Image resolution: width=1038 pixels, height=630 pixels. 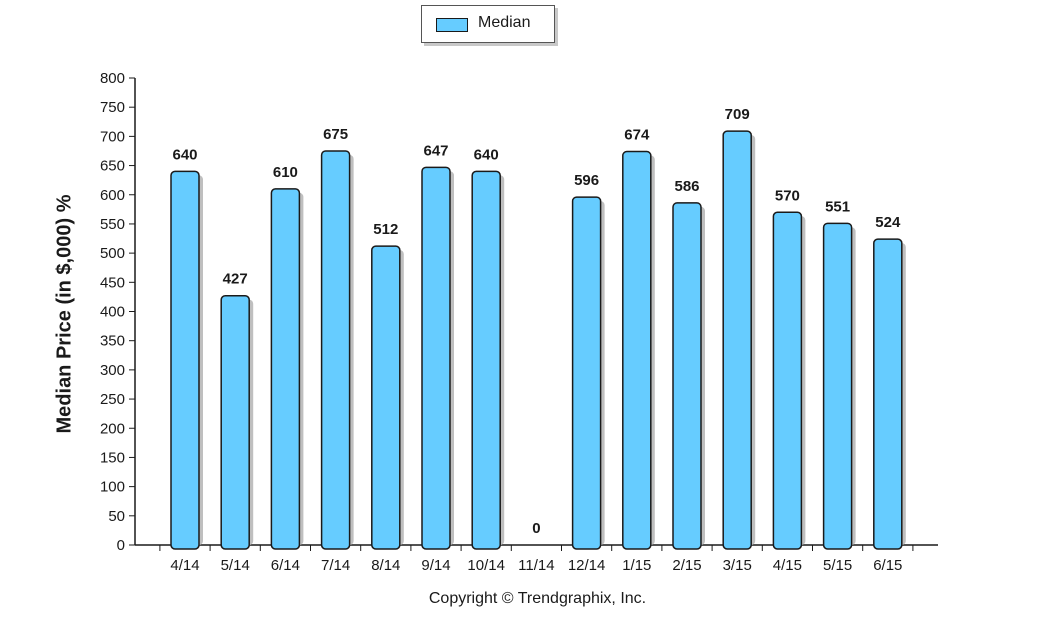 I want to click on x-tick-label: 4/15, so click(x=787, y=565).